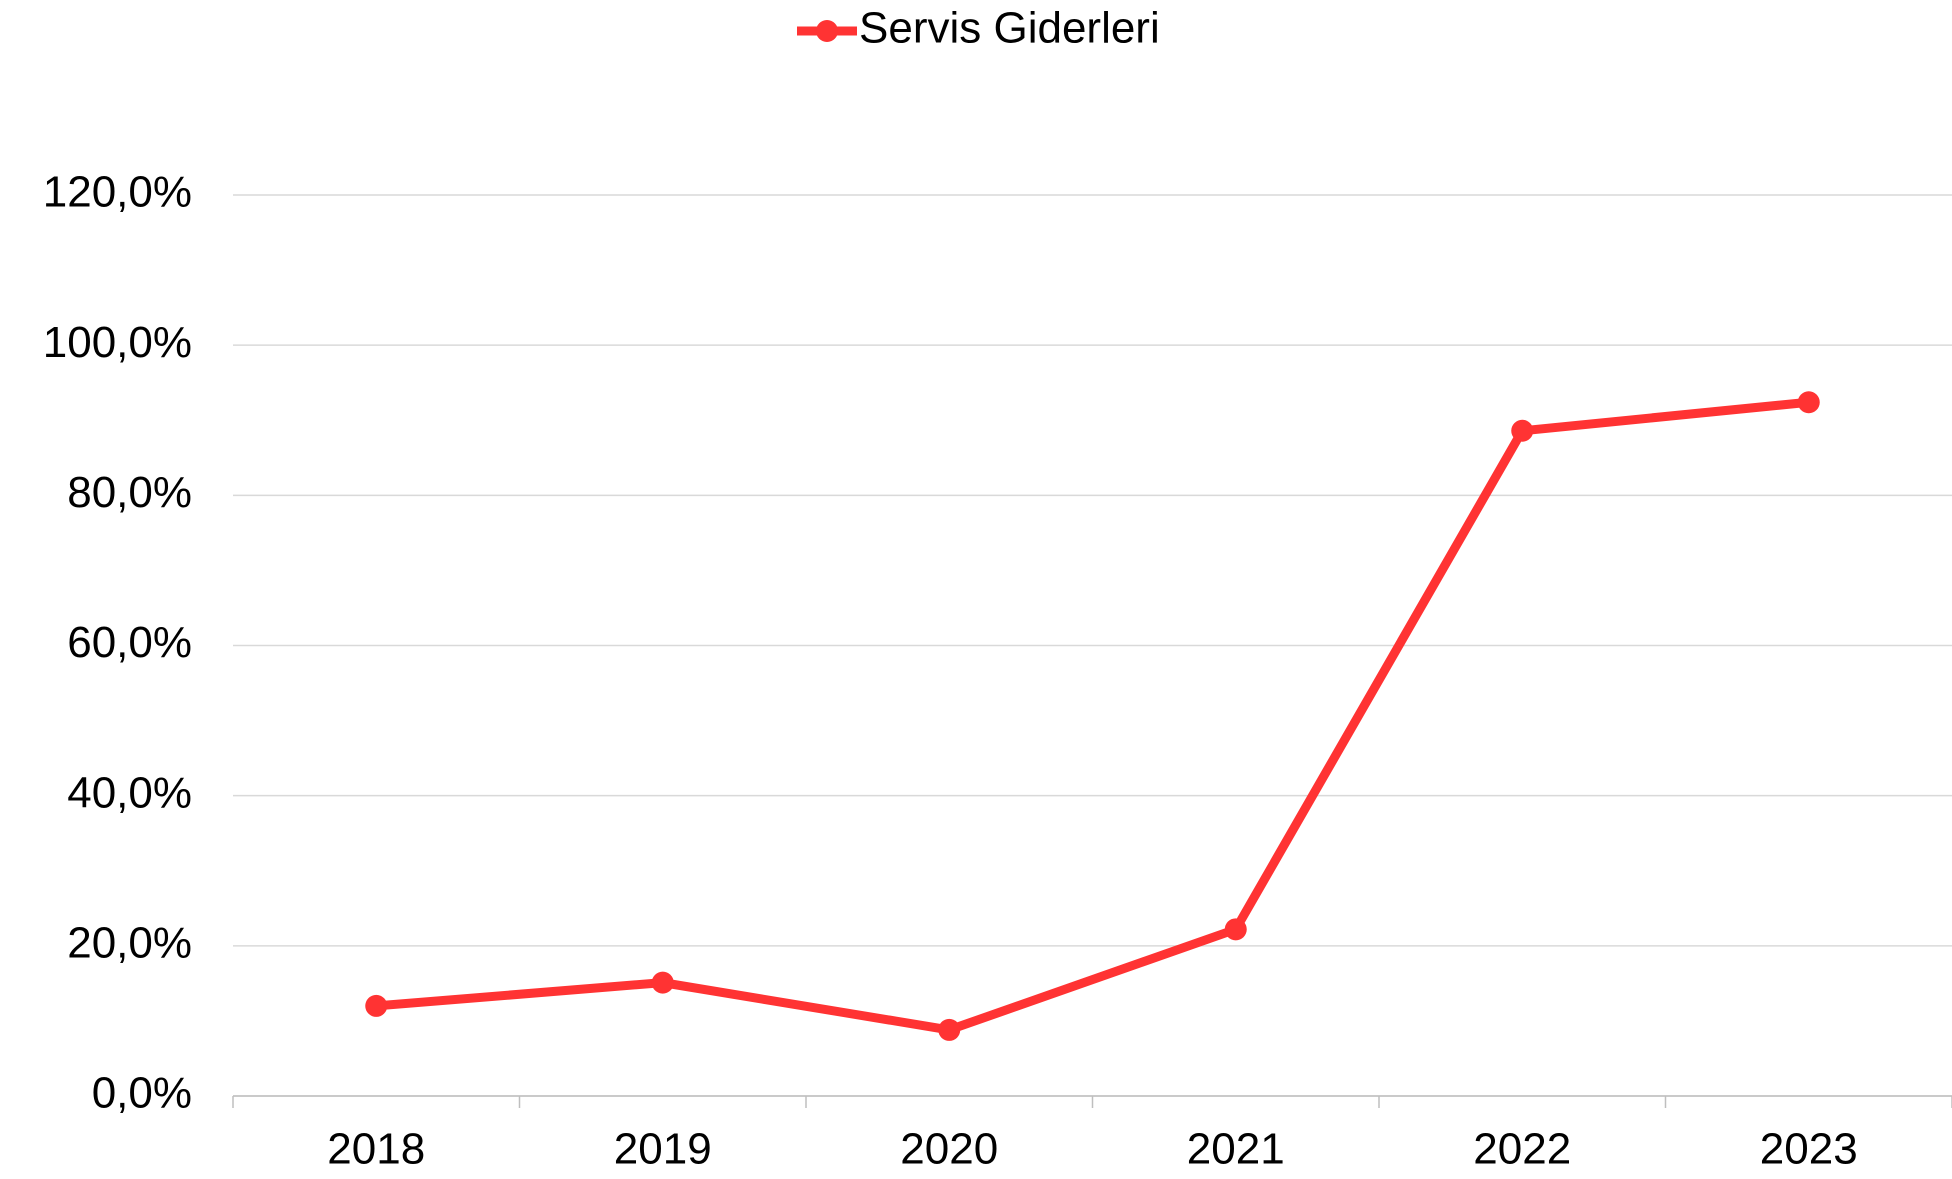 This screenshot has height=1179, width=1952. Describe the element at coordinates (949, 1149) in the screenshot. I see `x-tick-label: 2020` at that location.